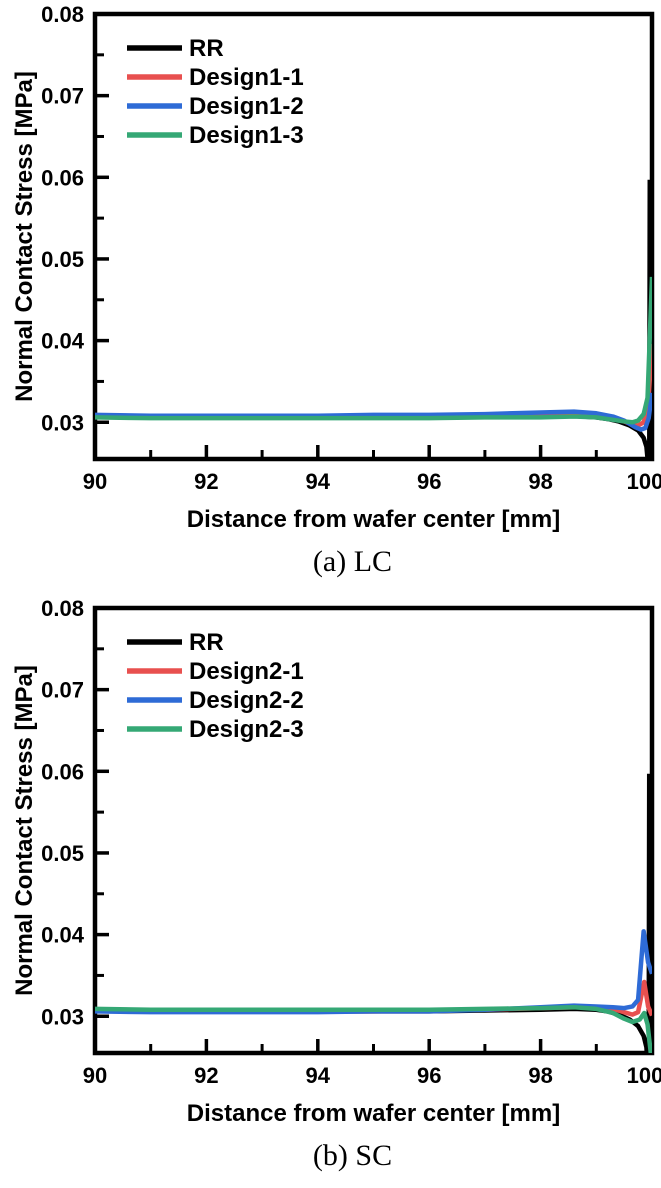 The width and height of the screenshot is (661, 1188). What do you see at coordinates (352, 1155) in the screenshot?
I see `chart-caption-sc: (b) SC` at bounding box center [352, 1155].